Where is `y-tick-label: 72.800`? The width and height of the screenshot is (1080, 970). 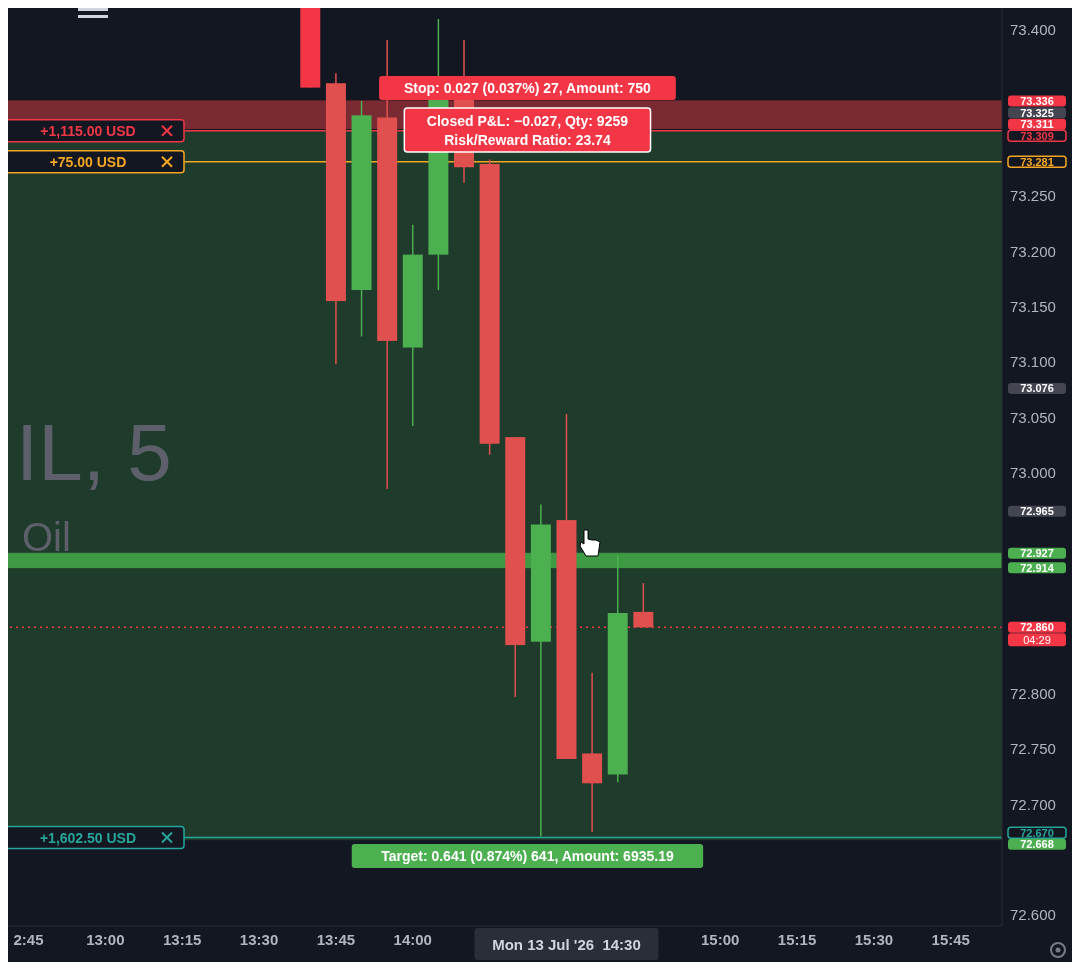 y-tick-label: 72.800 is located at coordinates (1033, 694).